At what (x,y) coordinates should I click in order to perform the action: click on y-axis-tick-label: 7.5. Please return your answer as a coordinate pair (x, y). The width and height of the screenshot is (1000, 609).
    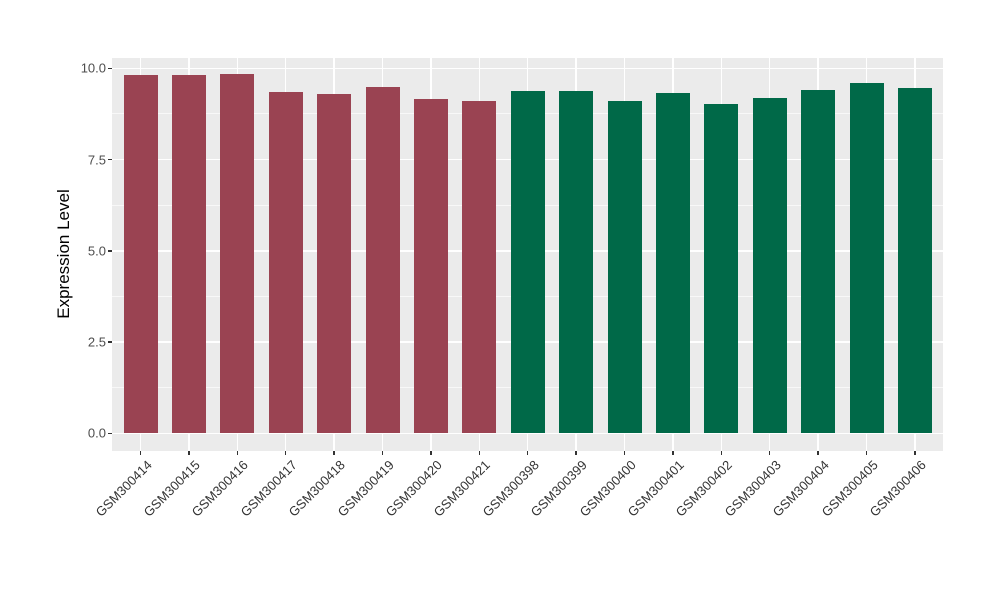
    Looking at the image, I should click on (96, 160).